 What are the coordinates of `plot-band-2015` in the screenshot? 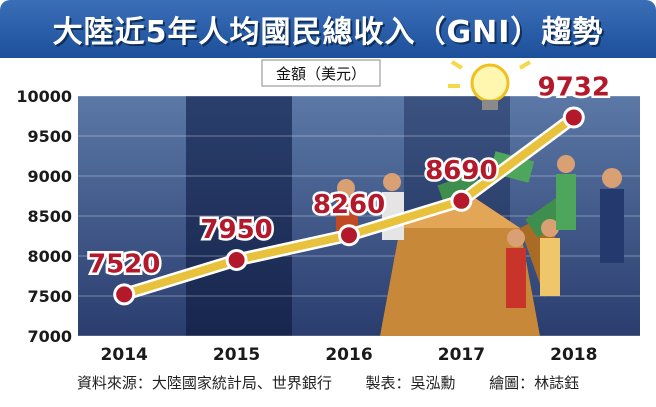 It's located at (239, 216).